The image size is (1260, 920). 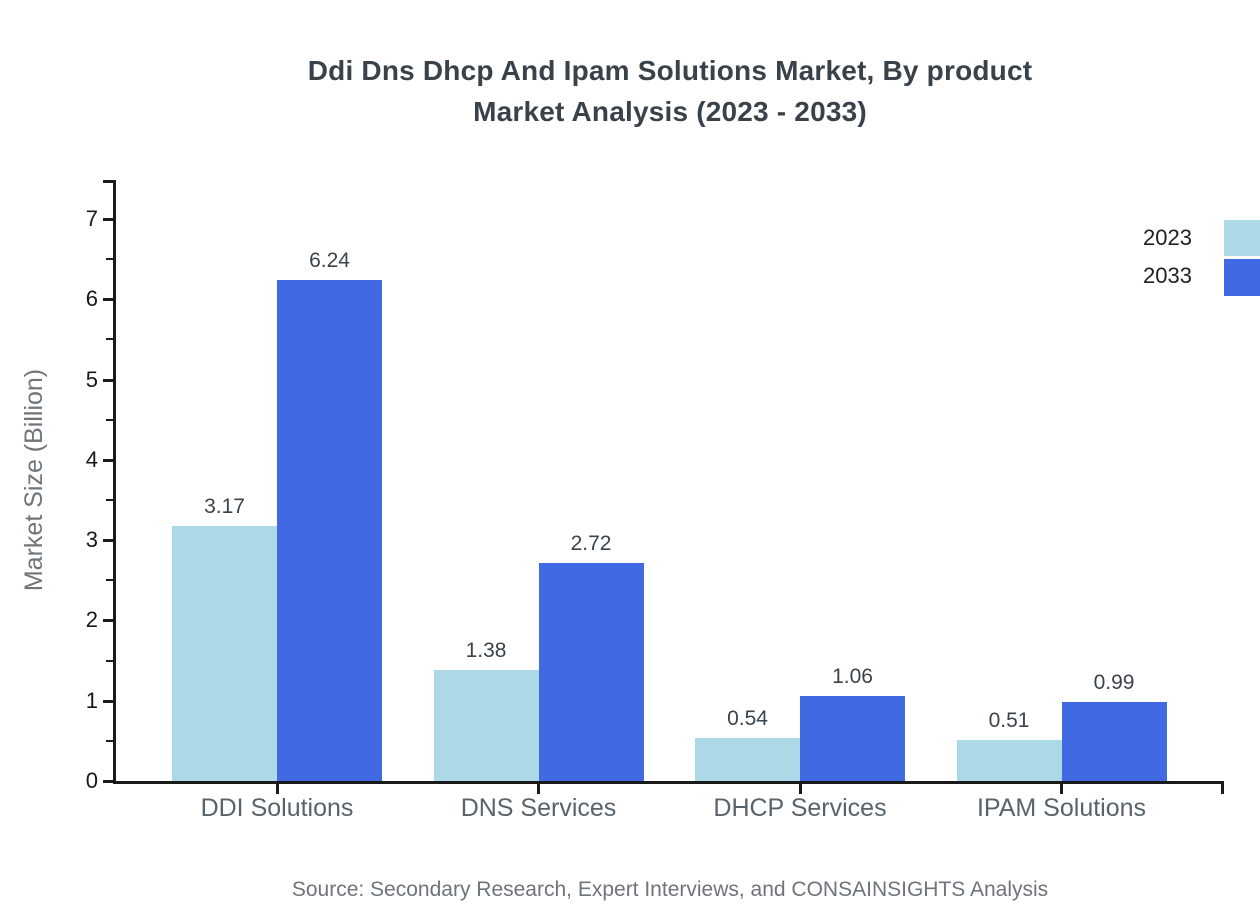 I want to click on bar-value-label-2033-ddi-solutions: 6.24, so click(x=329, y=261).